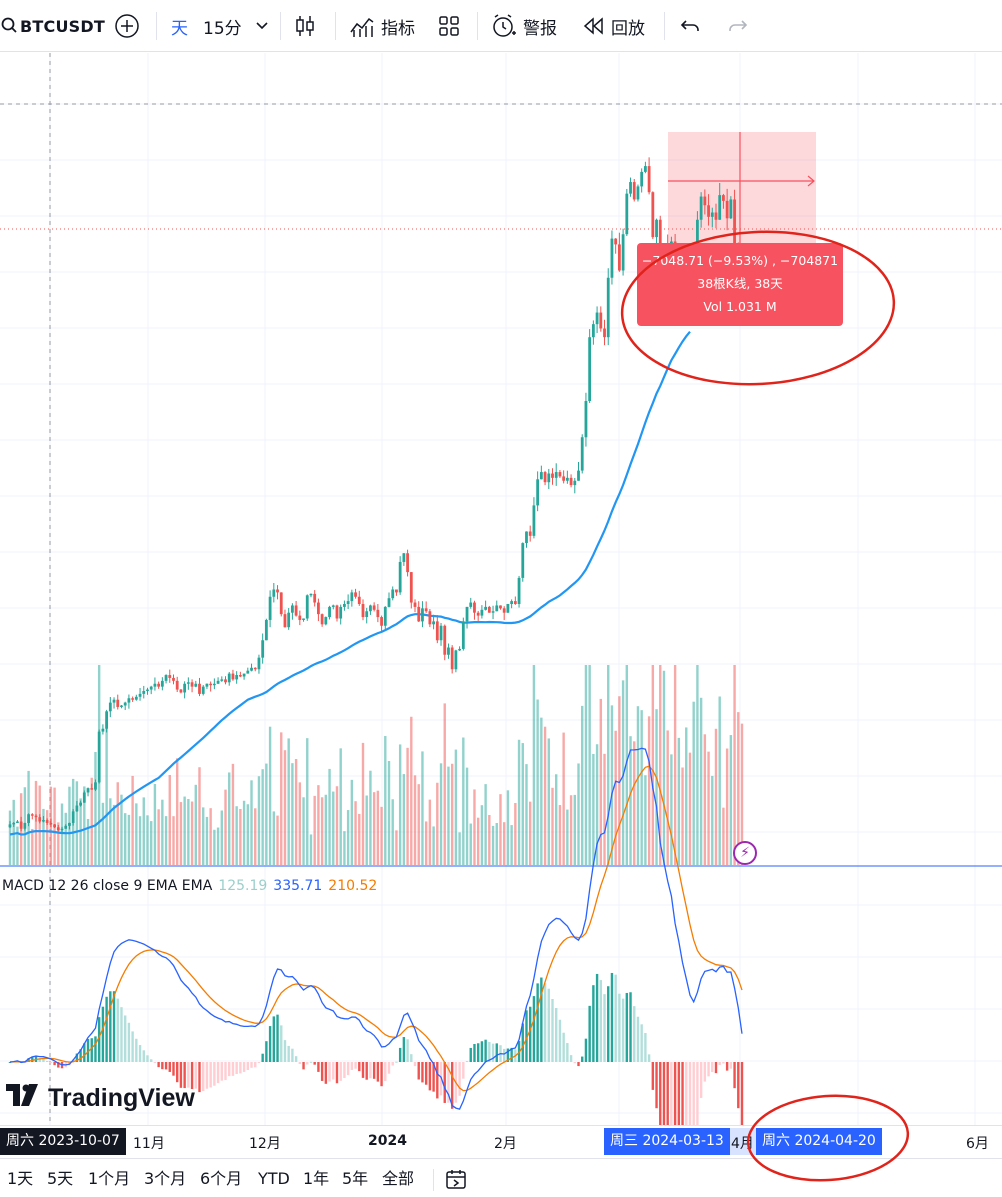 This screenshot has height=1197, width=1002. I want to click on range-3m-button: 3个月, so click(165, 1178).